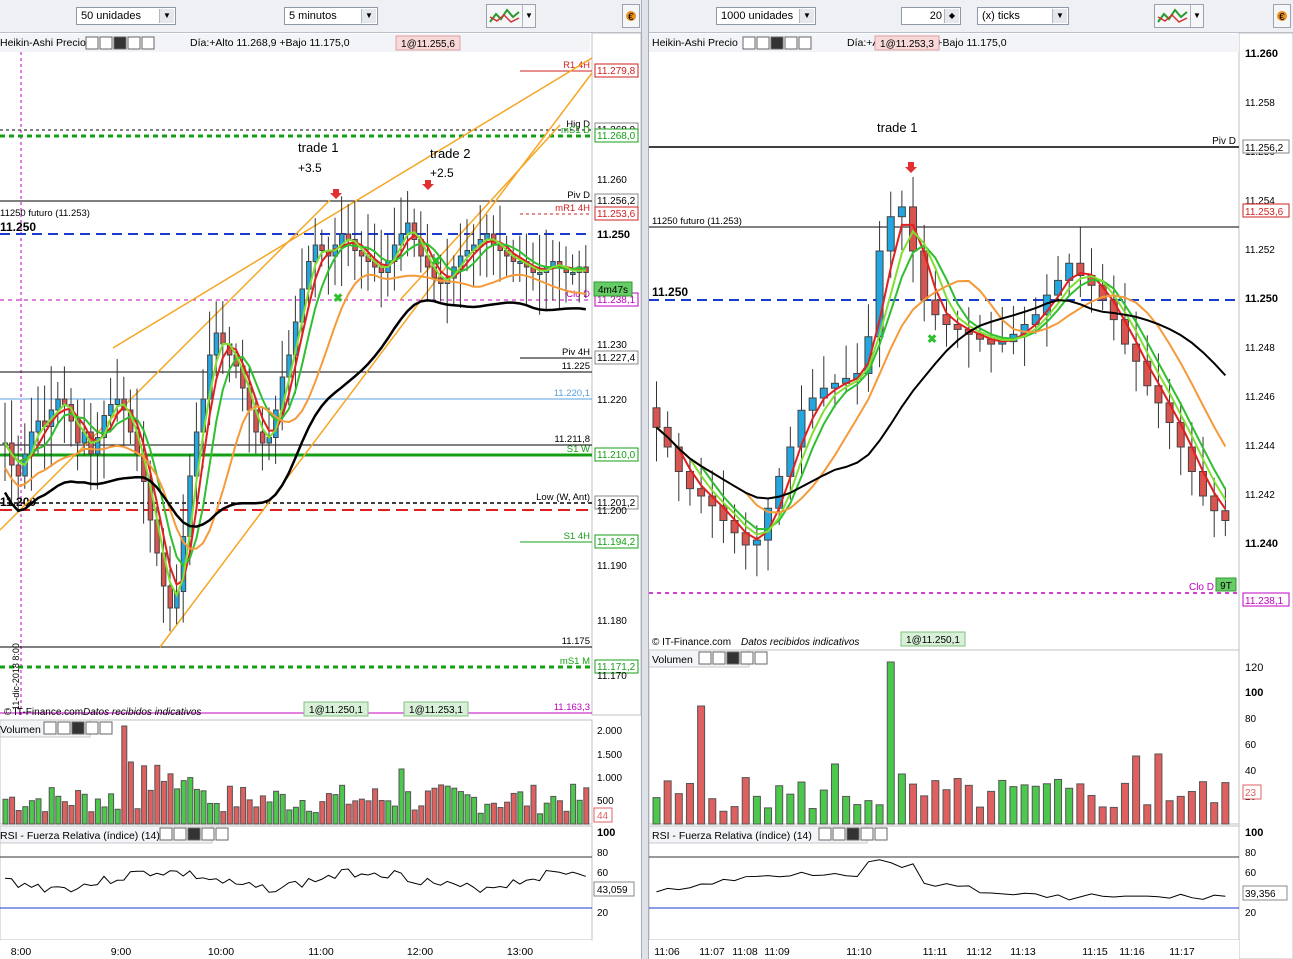 The height and width of the screenshot is (959, 1293). Describe the element at coordinates (867, 834) in the screenshot. I see `right-rsi-header-window-icon` at that location.